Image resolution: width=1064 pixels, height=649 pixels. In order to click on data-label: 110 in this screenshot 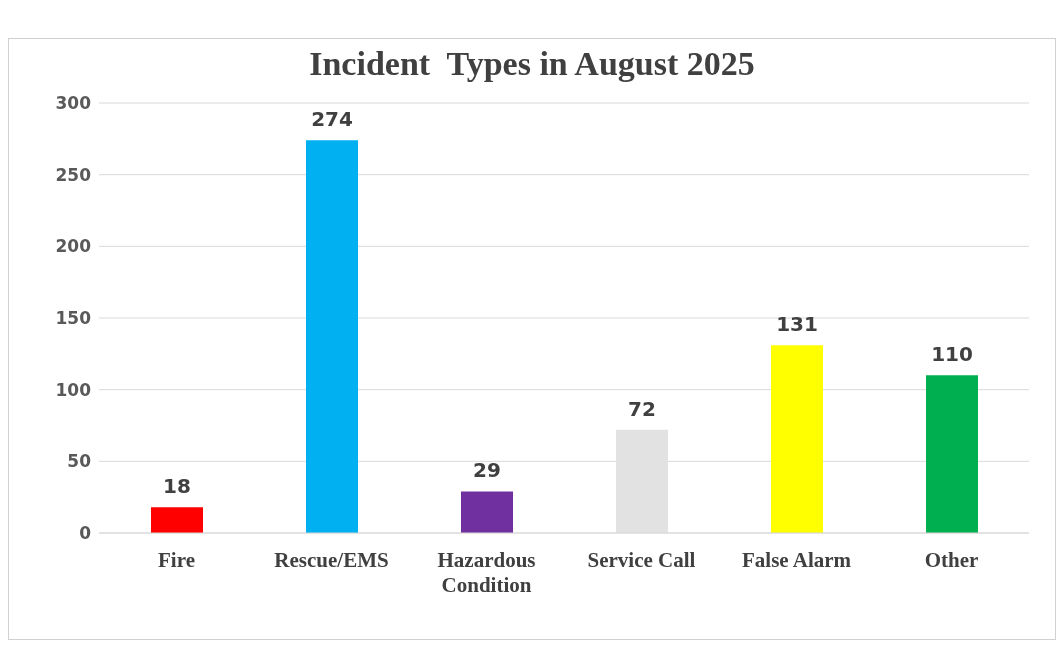, I will do `click(952, 354)`.